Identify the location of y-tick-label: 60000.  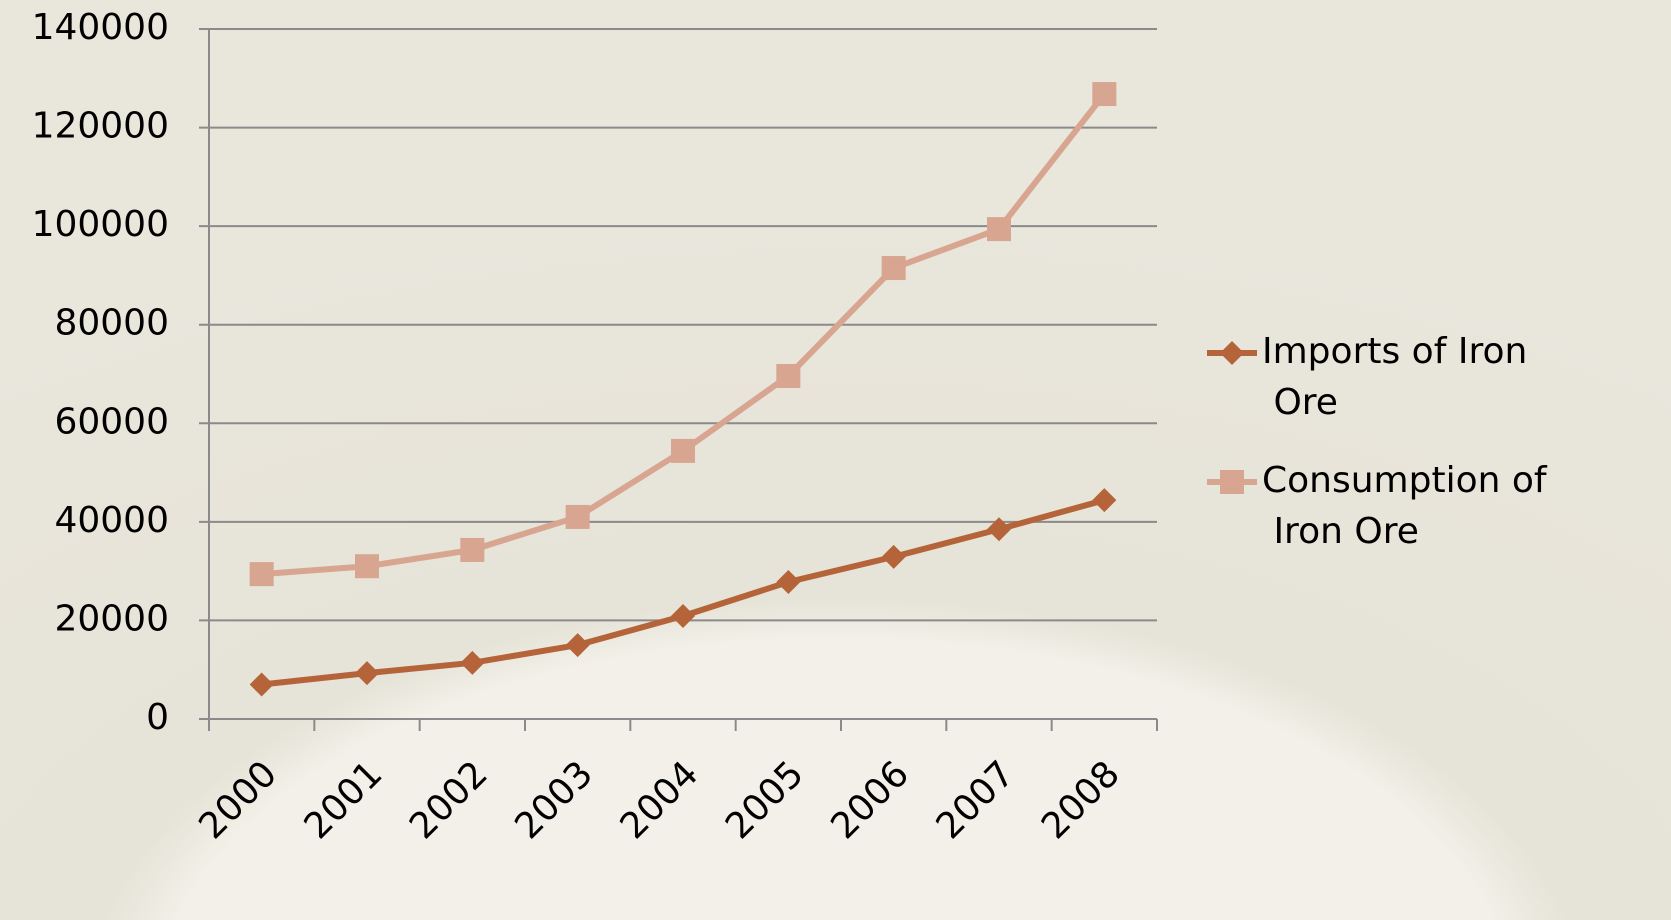
(111, 421).